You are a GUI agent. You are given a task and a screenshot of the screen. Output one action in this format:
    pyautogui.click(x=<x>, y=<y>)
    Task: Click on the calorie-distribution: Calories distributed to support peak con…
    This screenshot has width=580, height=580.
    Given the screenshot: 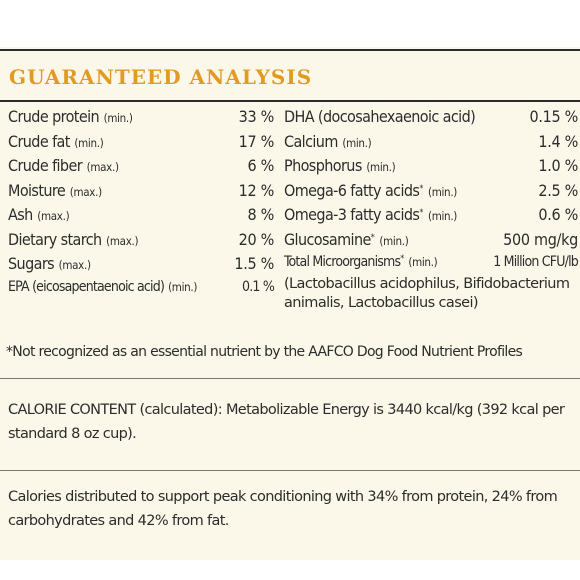 What is the action you would take?
    pyautogui.click(x=283, y=509)
    